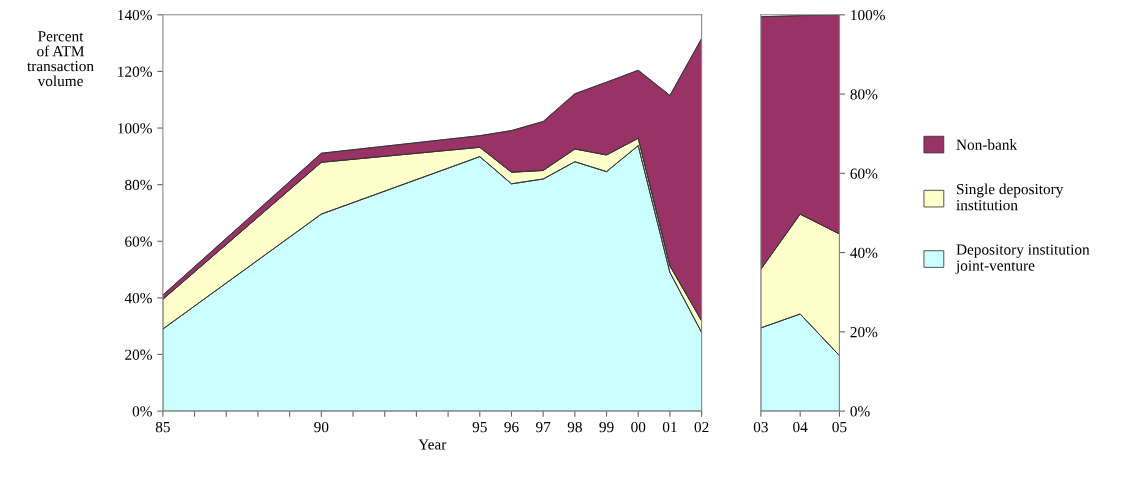  What do you see at coordinates (543, 427) in the screenshot?
I see `x-tick-label: 97` at bounding box center [543, 427].